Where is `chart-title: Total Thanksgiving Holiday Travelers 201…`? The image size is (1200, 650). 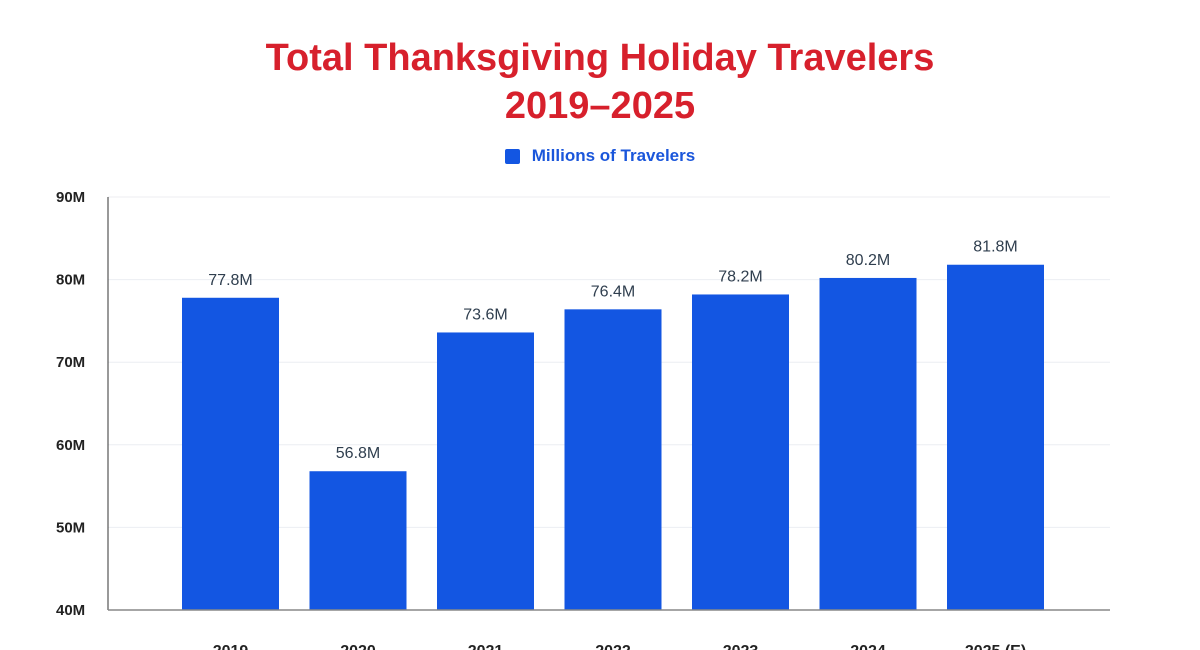
chart-title: Total Thanksgiving Holiday Travelers 201… is located at coordinates (600, 82).